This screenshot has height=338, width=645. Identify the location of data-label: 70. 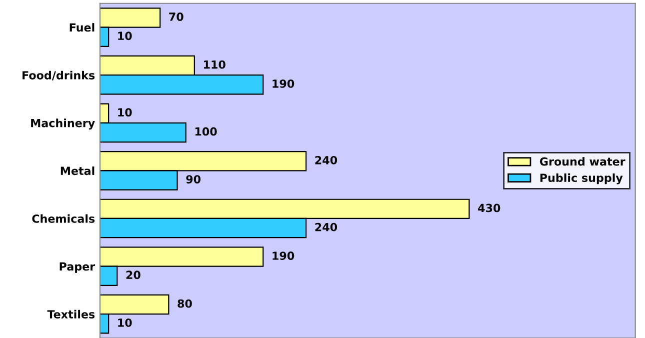
(176, 16).